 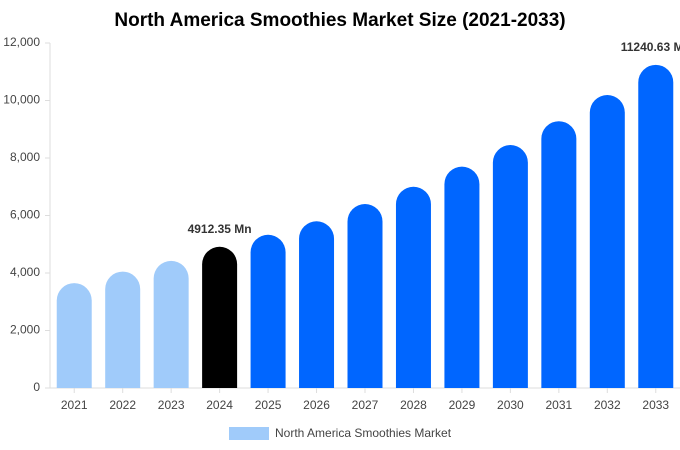 I want to click on legend-swatch, so click(x=249, y=433).